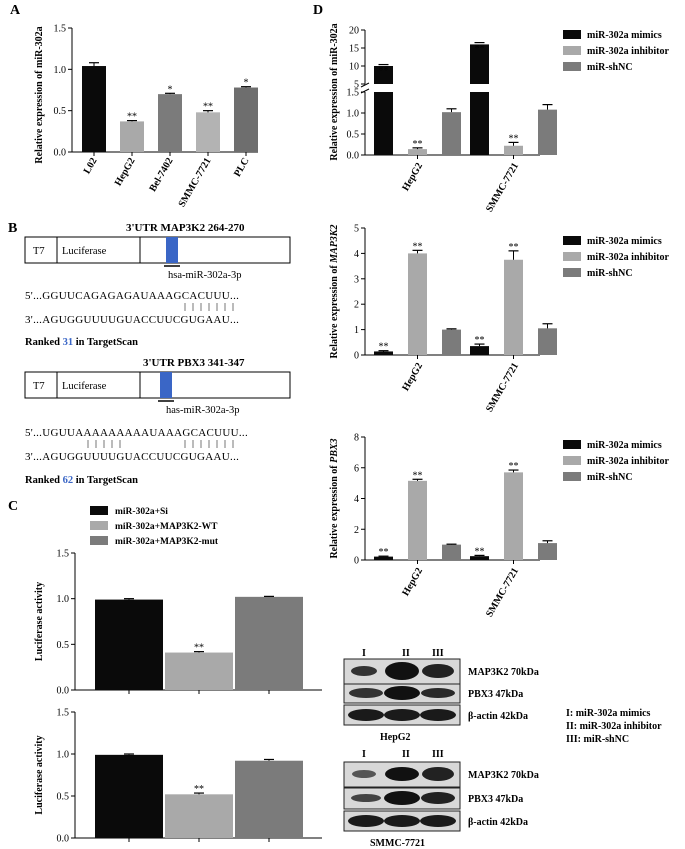 Image resolution: width=685 pixels, height=849 pixels. Describe the element at coordinates (63, 839) in the screenshot. I see `chartC2-y-tick-label: 0.0` at that location.